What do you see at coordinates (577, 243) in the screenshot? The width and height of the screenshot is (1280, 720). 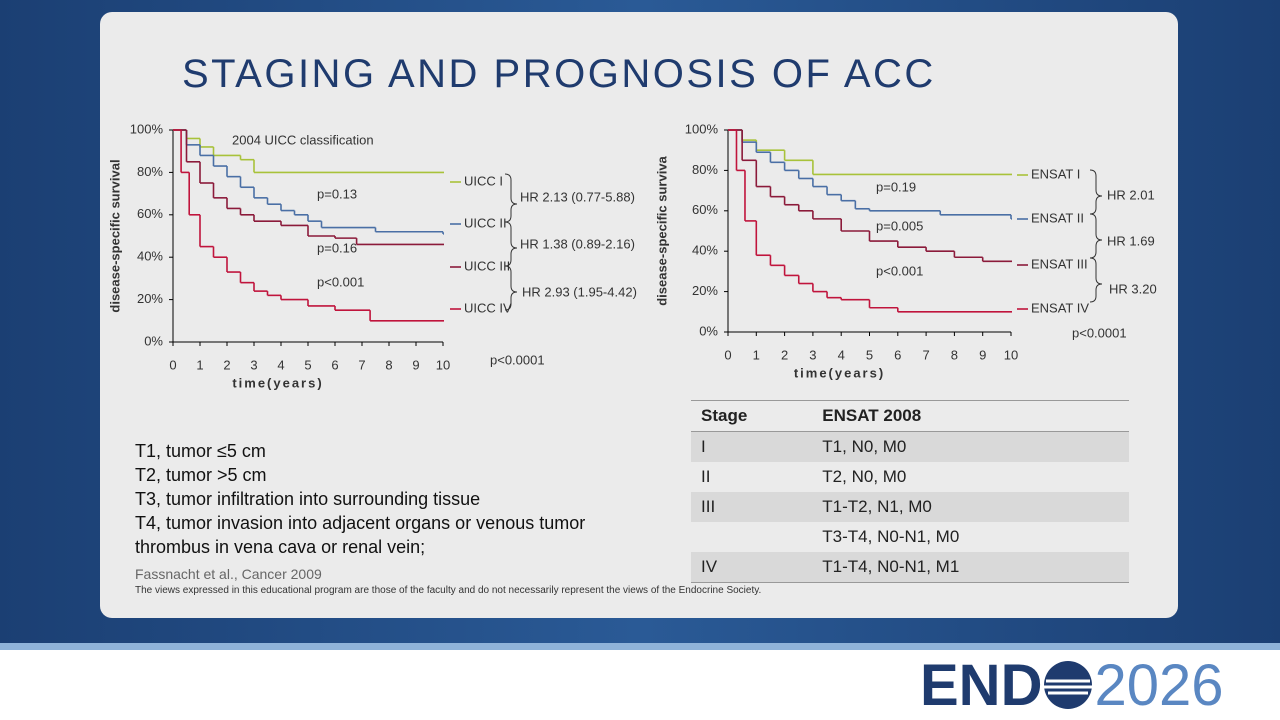 I see `annotation: HR 1.38 (0.89-2.16)` at bounding box center [577, 243].